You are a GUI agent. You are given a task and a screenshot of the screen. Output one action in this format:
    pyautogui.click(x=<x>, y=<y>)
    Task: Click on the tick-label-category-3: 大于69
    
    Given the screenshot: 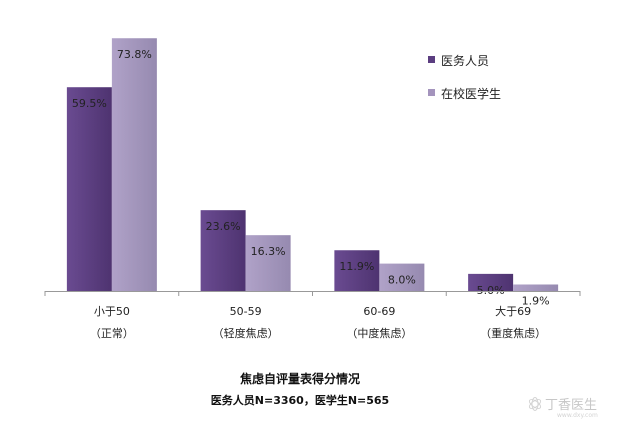 What is the action you would take?
    pyautogui.click(x=513, y=311)
    